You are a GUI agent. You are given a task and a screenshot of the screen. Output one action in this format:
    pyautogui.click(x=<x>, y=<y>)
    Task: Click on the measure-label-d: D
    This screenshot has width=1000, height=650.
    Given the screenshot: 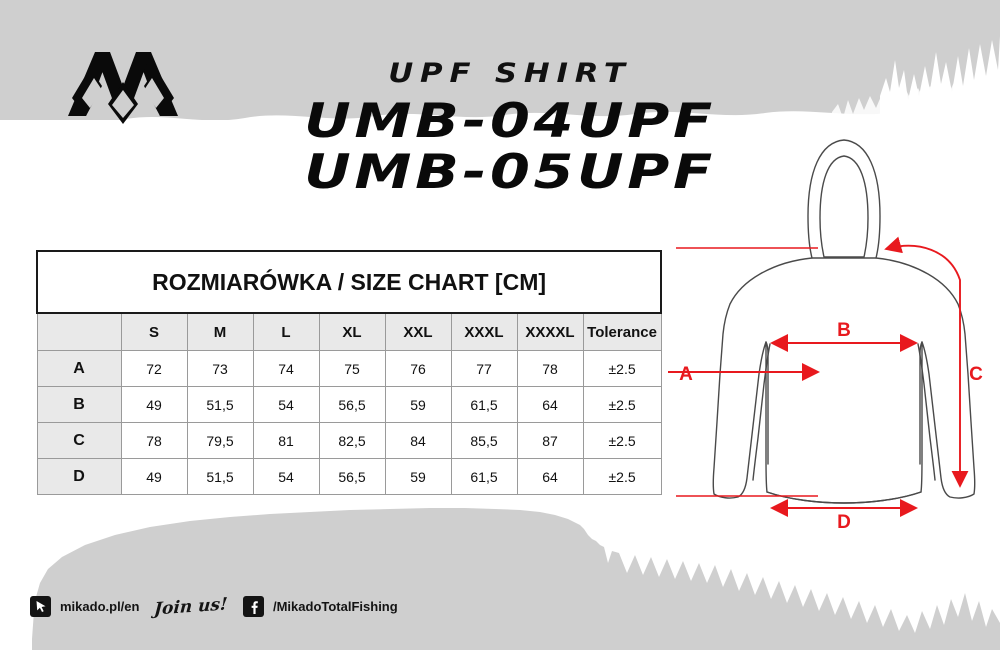 What is the action you would take?
    pyautogui.click(x=844, y=522)
    